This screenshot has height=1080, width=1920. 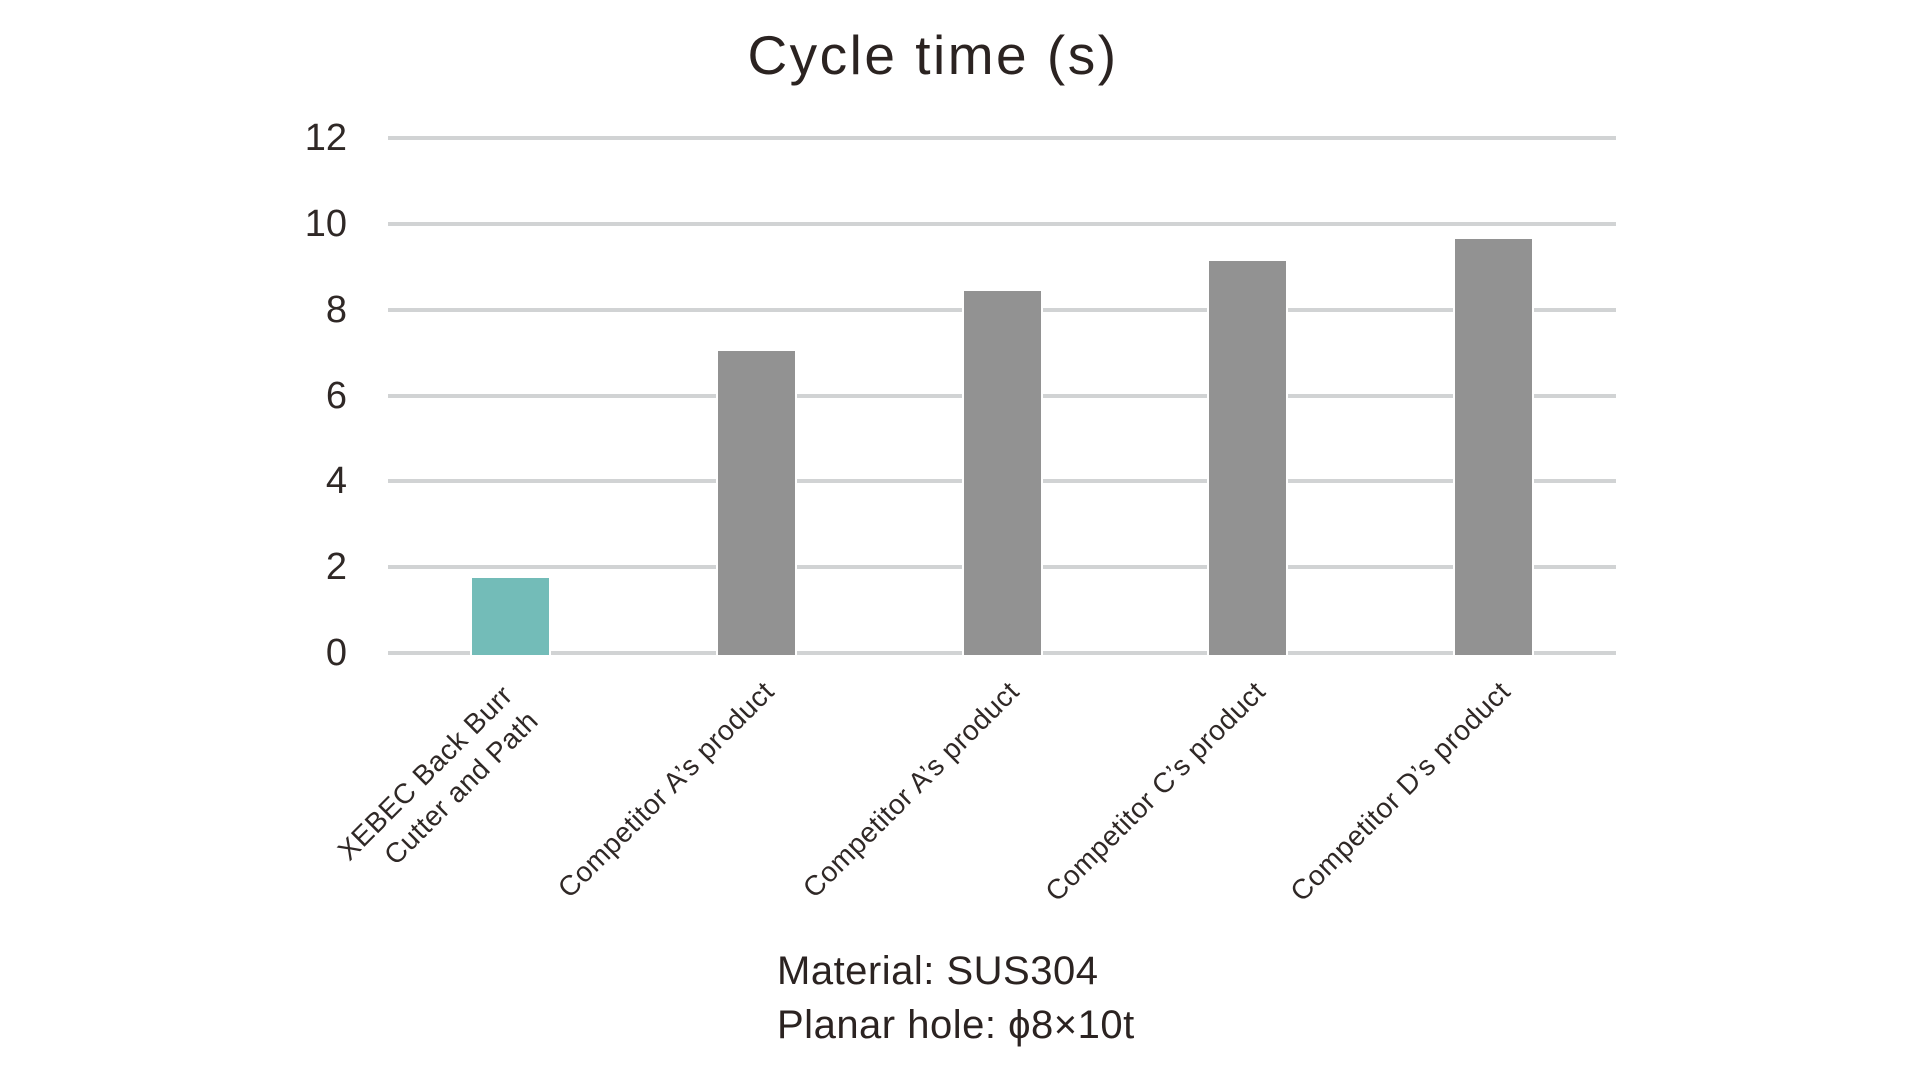 I want to click on x-axis-label-0-xebec-back-burr: XEBEC Back Burr Cutter and Path, so click(x=438, y=786).